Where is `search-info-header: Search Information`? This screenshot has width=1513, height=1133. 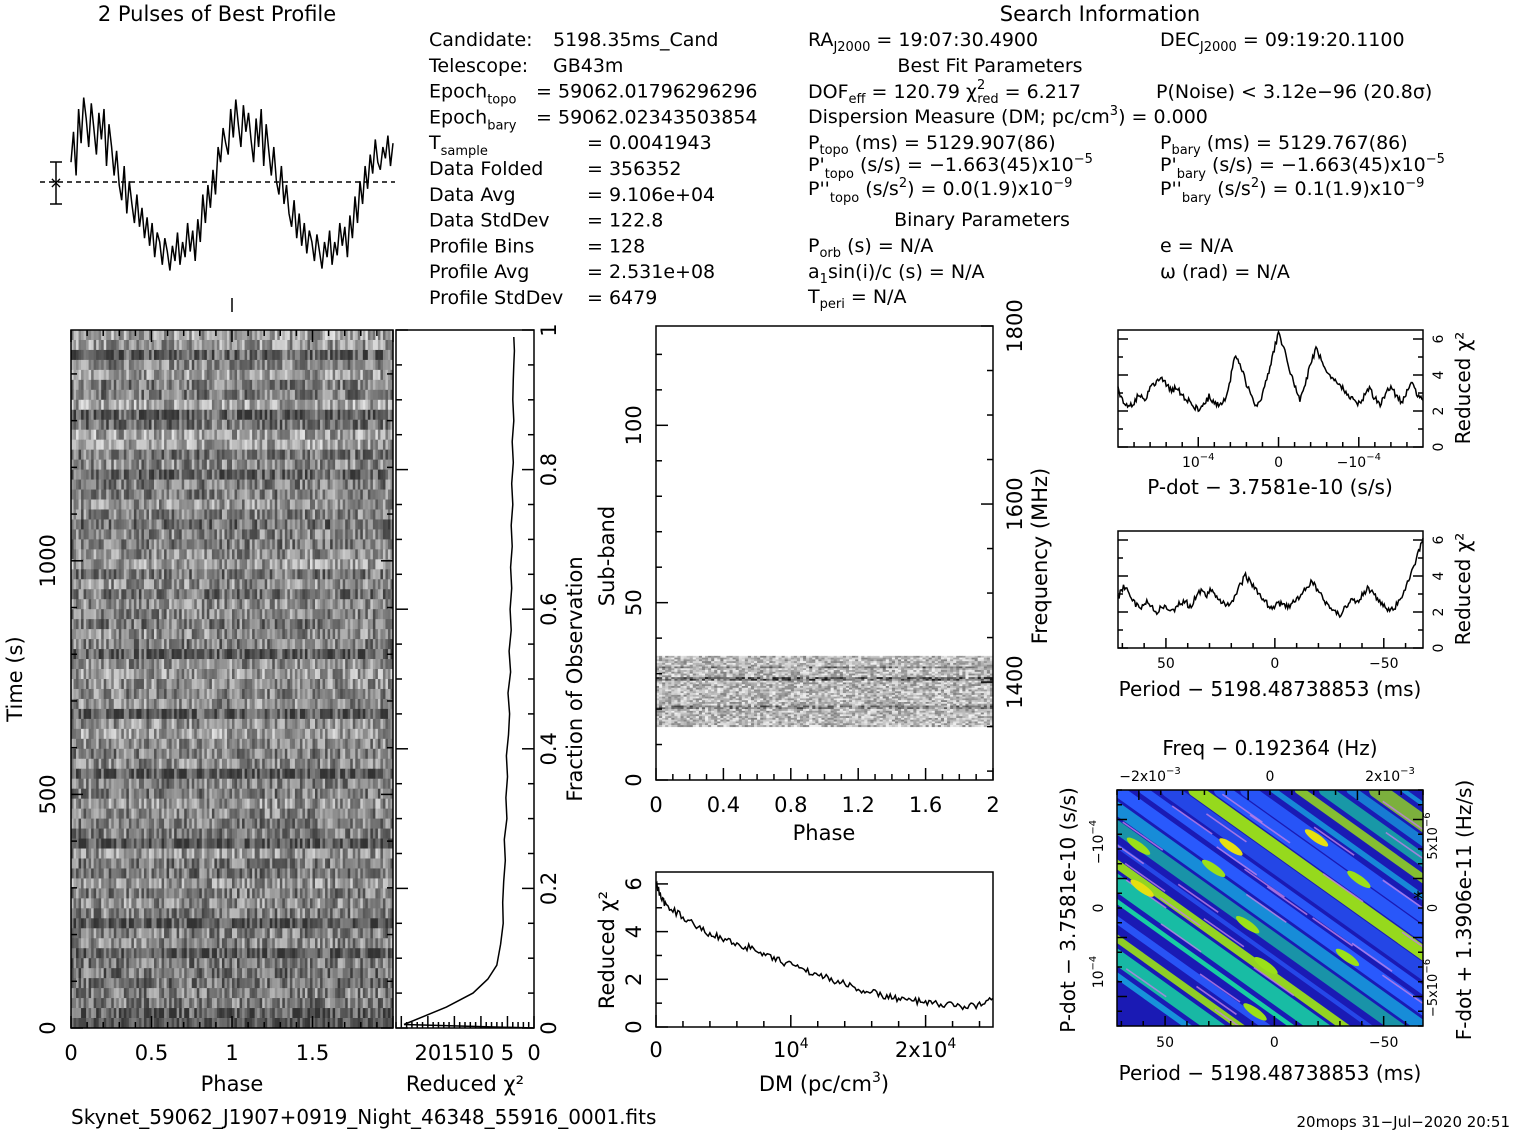 search-info-header: Search Information is located at coordinates (1100, 14).